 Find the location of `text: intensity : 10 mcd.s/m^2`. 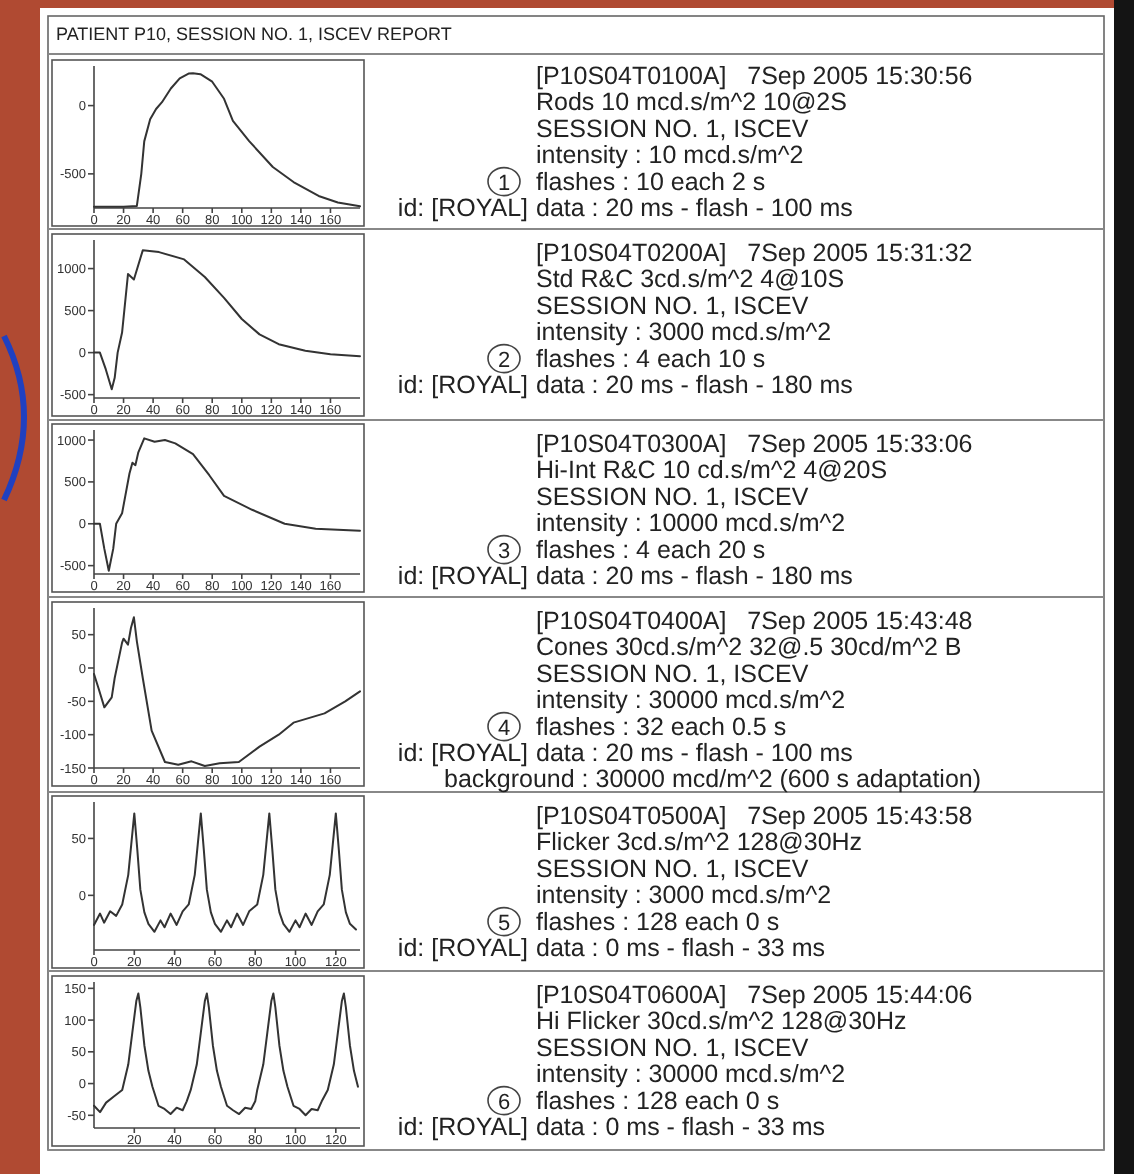

text: intensity : 10 mcd.s/m^2 is located at coordinates (670, 155).